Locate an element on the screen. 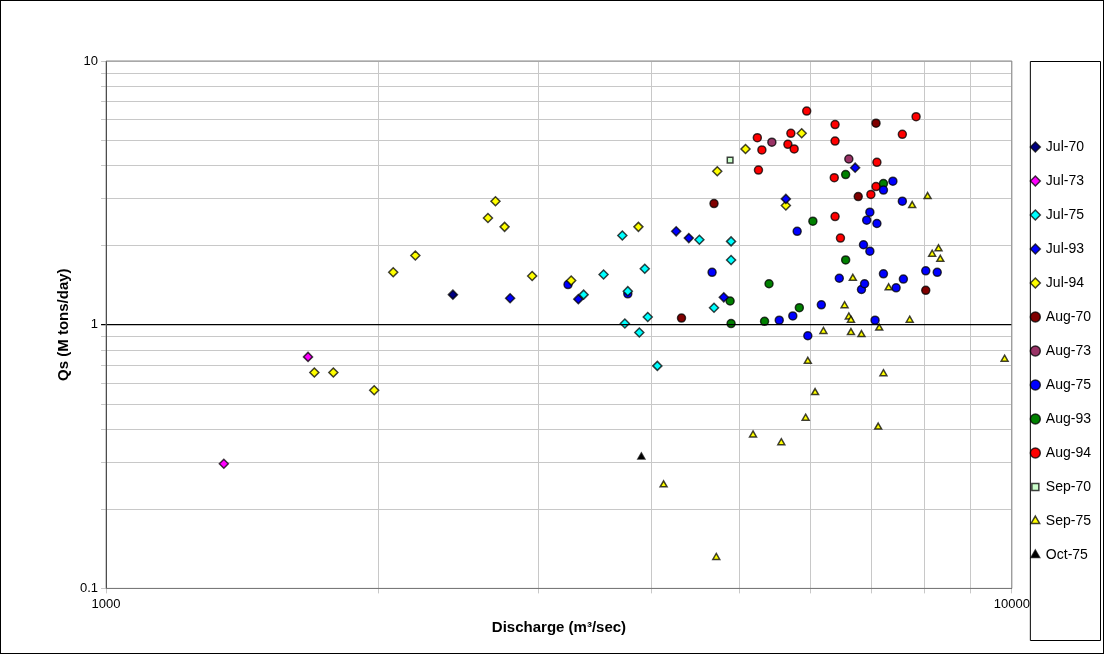 This screenshot has height=654, width=1104. legend-label: Jul-94 is located at coordinates (1065, 281).